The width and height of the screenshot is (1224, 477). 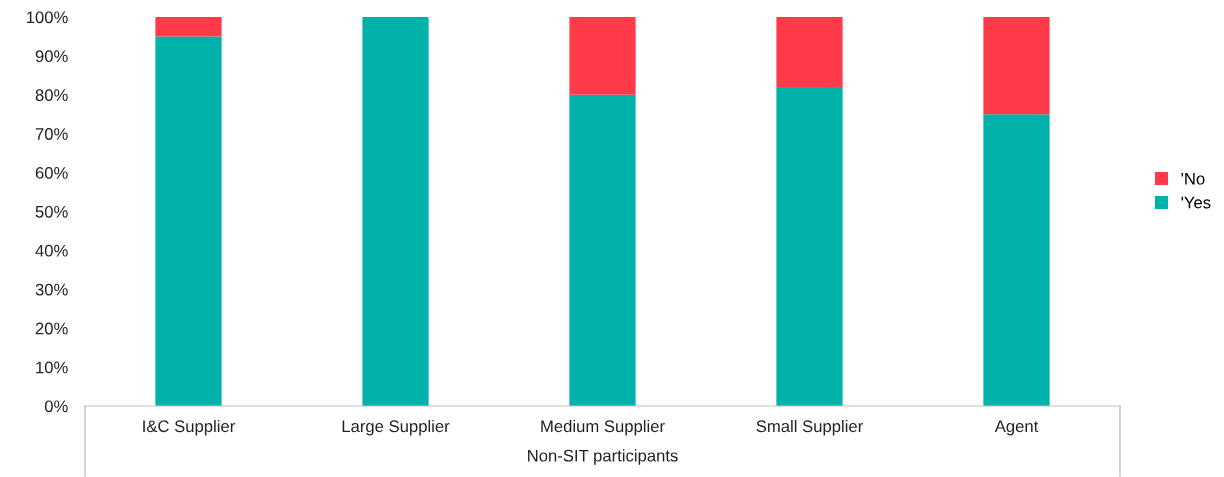 I want to click on y-tick-label: 0%, so click(x=56, y=406).